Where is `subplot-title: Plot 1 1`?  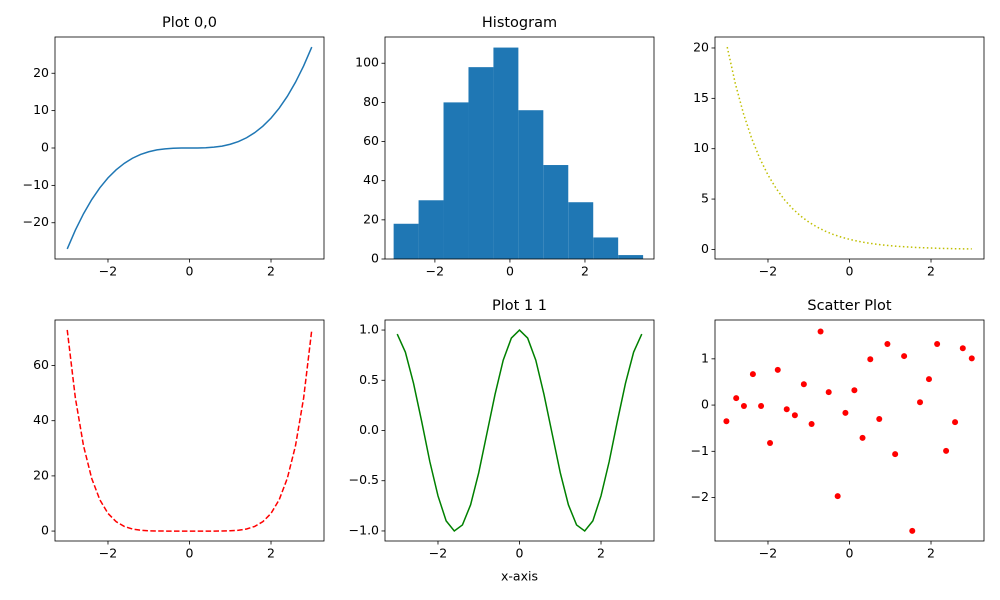
subplot-title: Plot 1 1 is located at coordinates (519, 306).